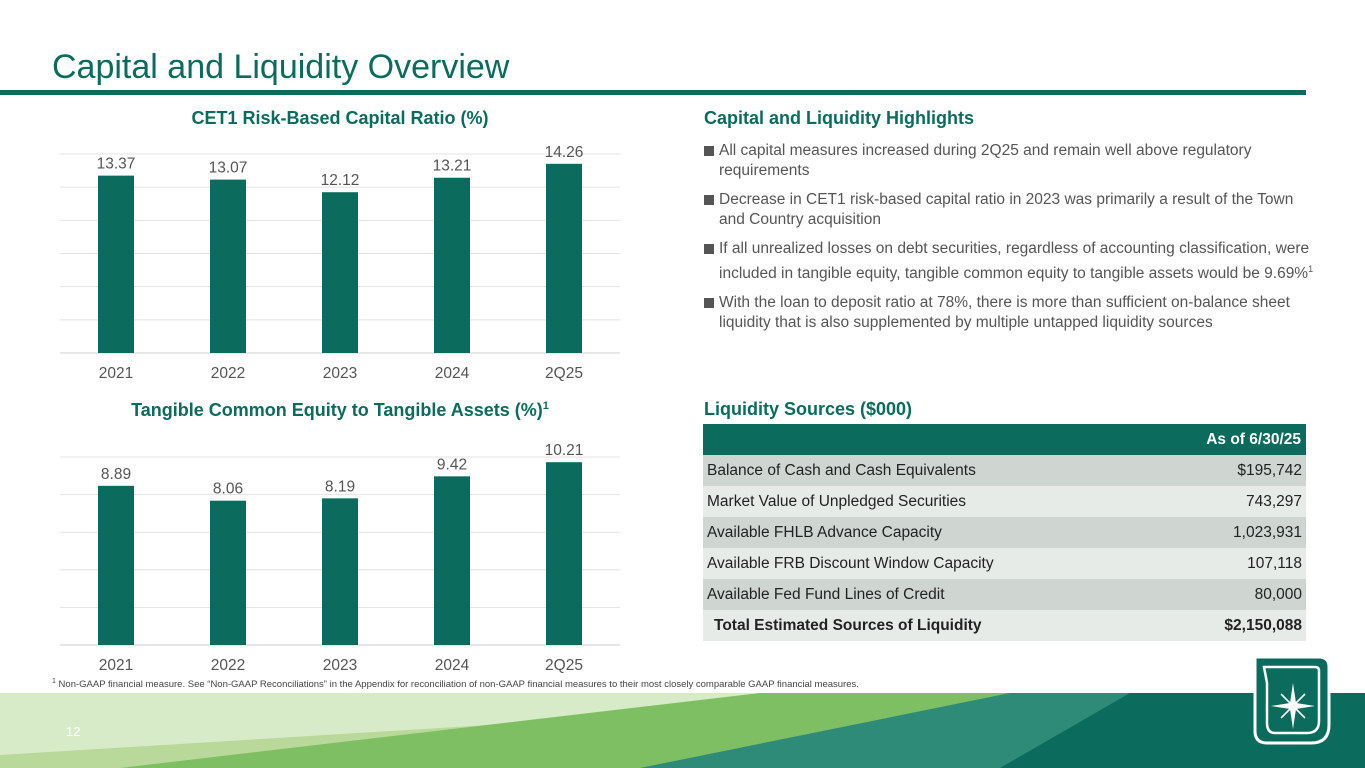 The height and width of the screenshot is (768, 1365). I want to click on data-label: 12.12, so click(340, 180).